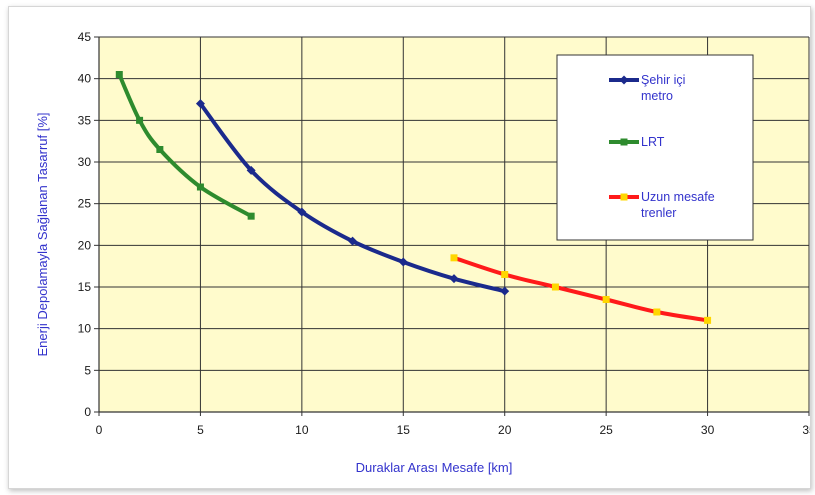 Image resolution: width=815 pixels, height=495 pixels. Describe the element at coordinates (404, 430) in the screenshot. I see `x-tick-label: 15` at that location.